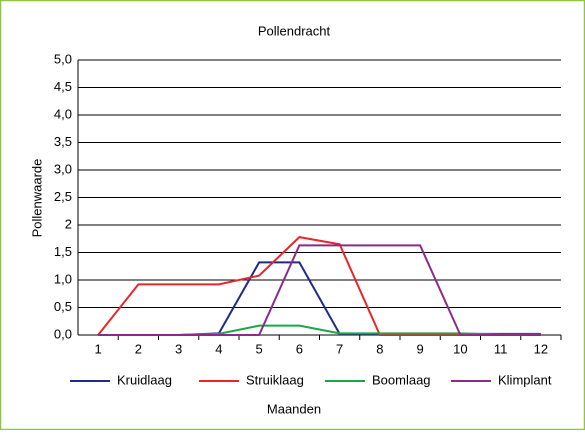  Describe the element at coordinates (541, 348) in the screenshot. I see `x-tick-label: 12` at that location.